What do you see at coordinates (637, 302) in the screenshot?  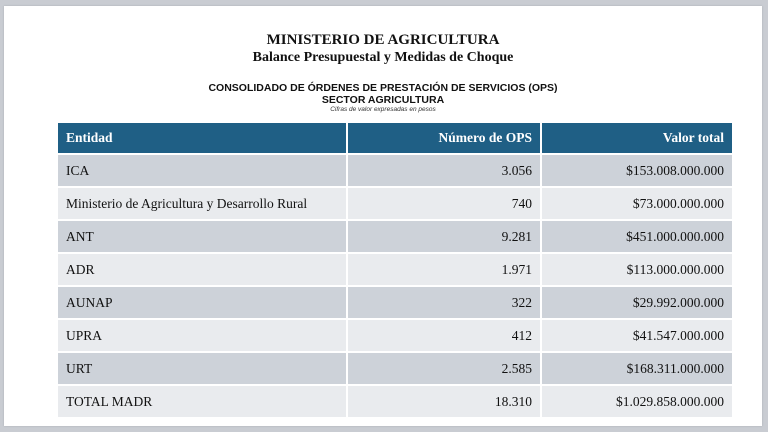 I see `cell-valor: $29.992.000.000` at bounding box center [637, 302].